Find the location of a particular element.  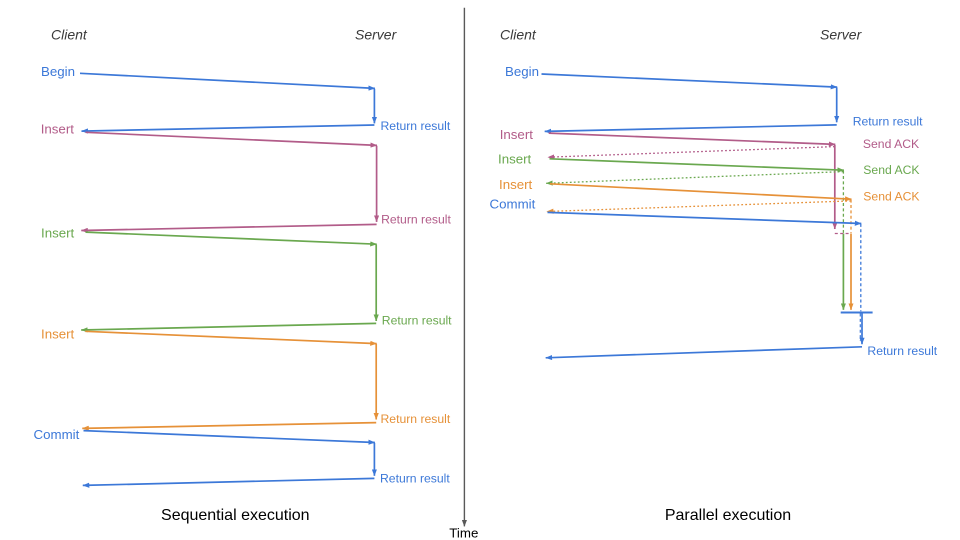

svg-text: Sequential execution is located at coordinates (235, 515).